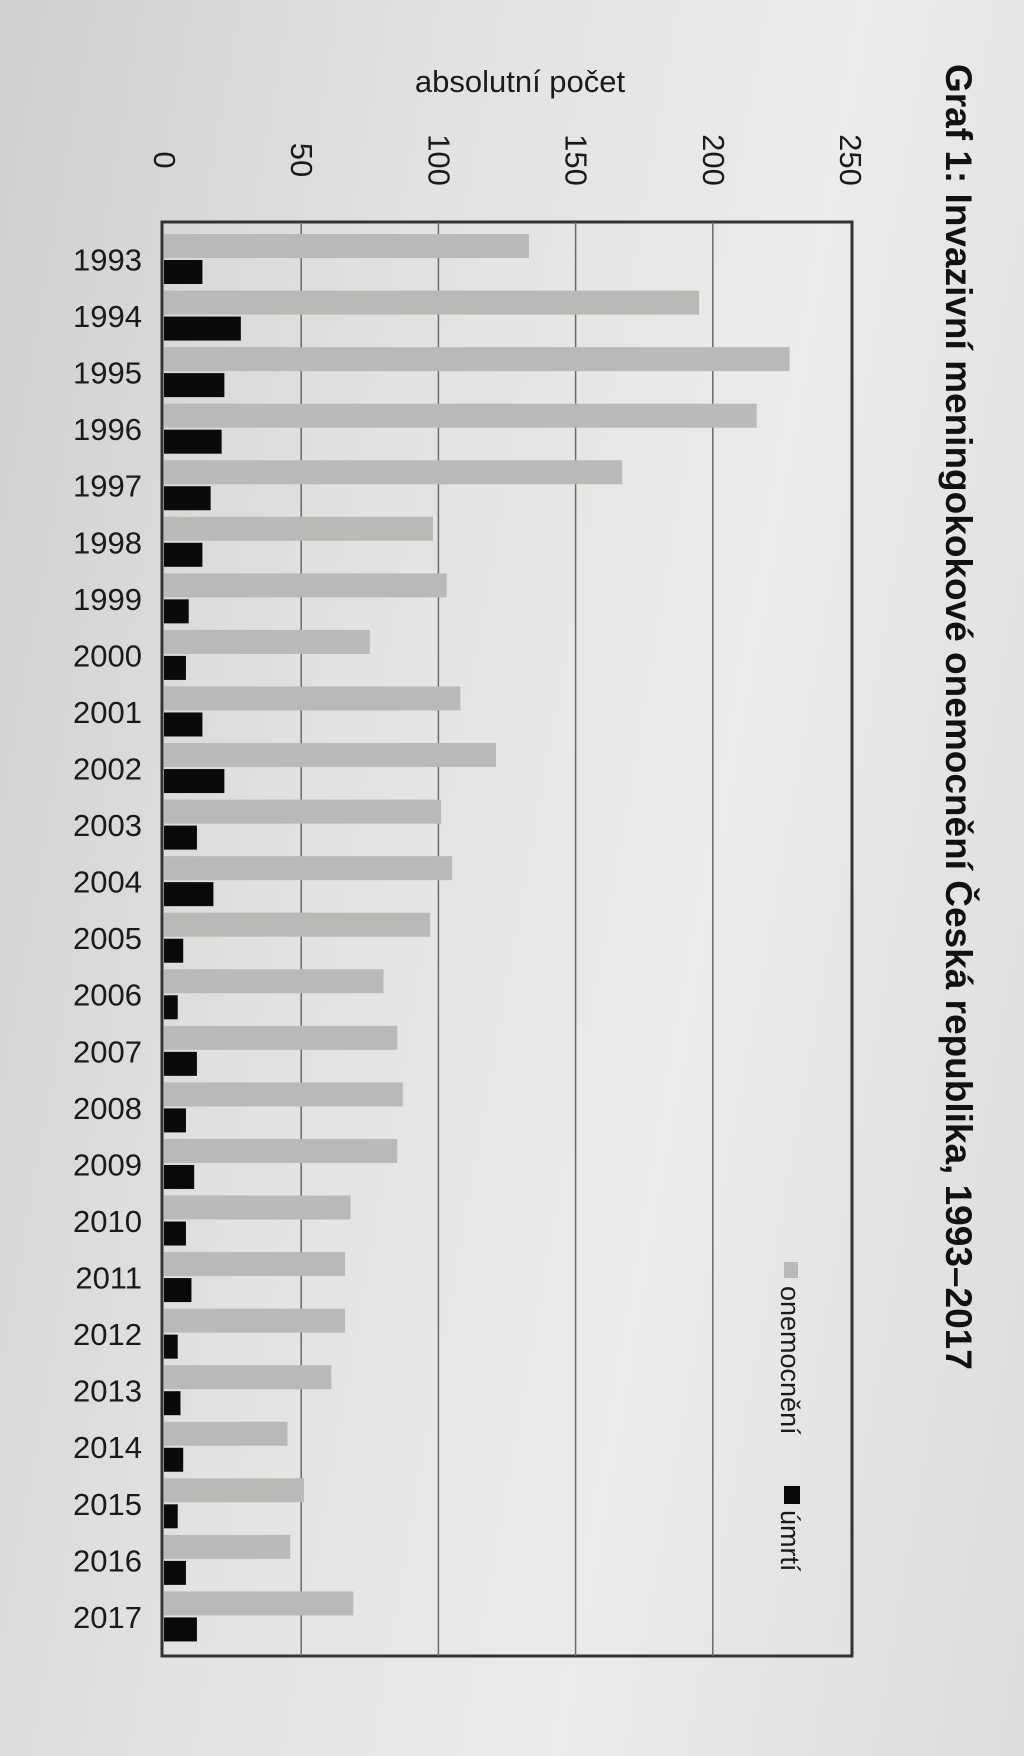 Image resolution: width=1024 pixels, height=1756 pixels. Describe the element at coordinates (108, 1278) in the screenshot. I see `year-label: 2011` at that location.